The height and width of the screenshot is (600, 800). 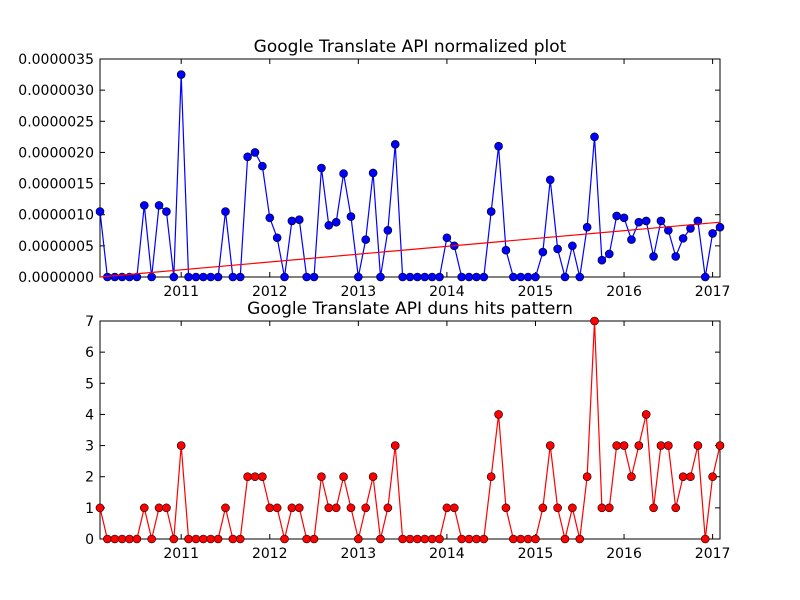 What do you see at coordinates (89, 540) in the screenshot?
I see `y-tick-label: 0` at bounding box center [89, 540].